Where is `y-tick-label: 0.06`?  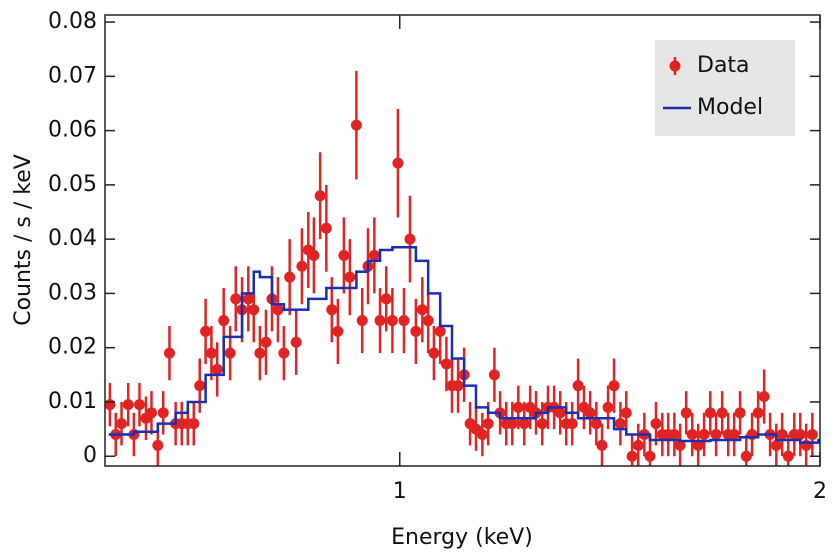
y-tick-label: 0.06 is located at coordinates (72, 130).